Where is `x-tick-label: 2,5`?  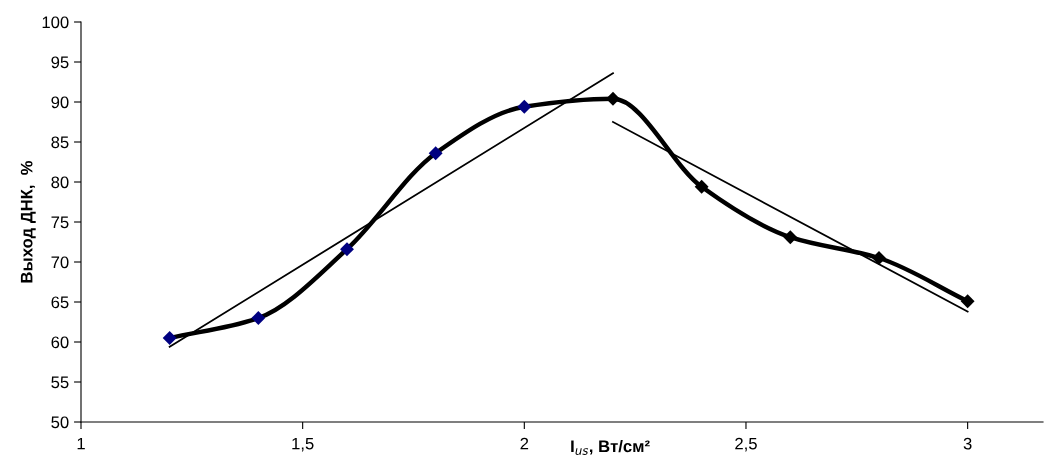
x-tick-label: 2,5 is located at coordinates (746, 444).